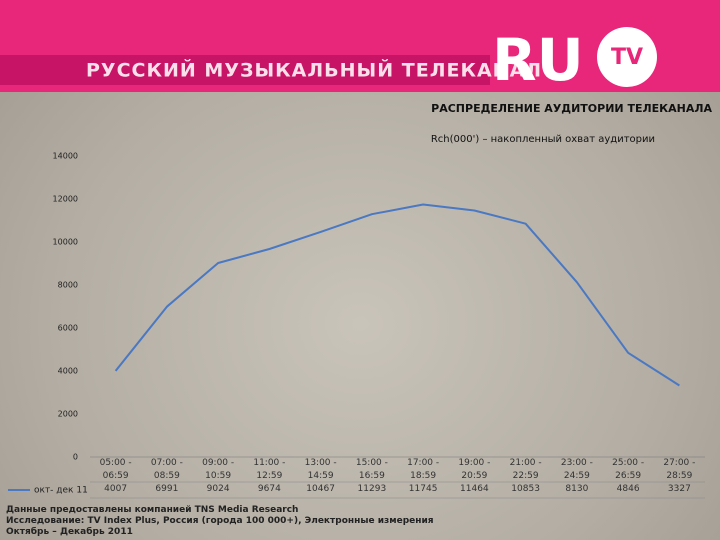  I want to click on x-tick-label: 21:00 - 22:59, so click(525, 469).